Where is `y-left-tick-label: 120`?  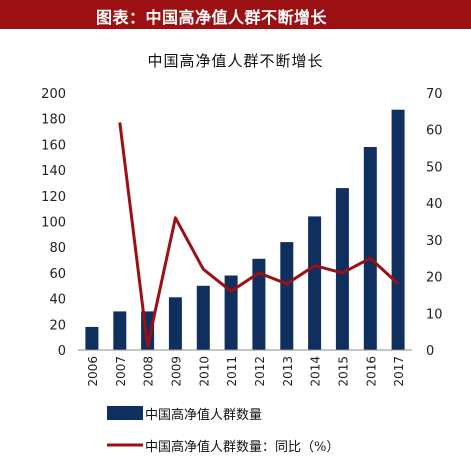
y-left-tick-label: 120 is located at coordinates (53, 197).